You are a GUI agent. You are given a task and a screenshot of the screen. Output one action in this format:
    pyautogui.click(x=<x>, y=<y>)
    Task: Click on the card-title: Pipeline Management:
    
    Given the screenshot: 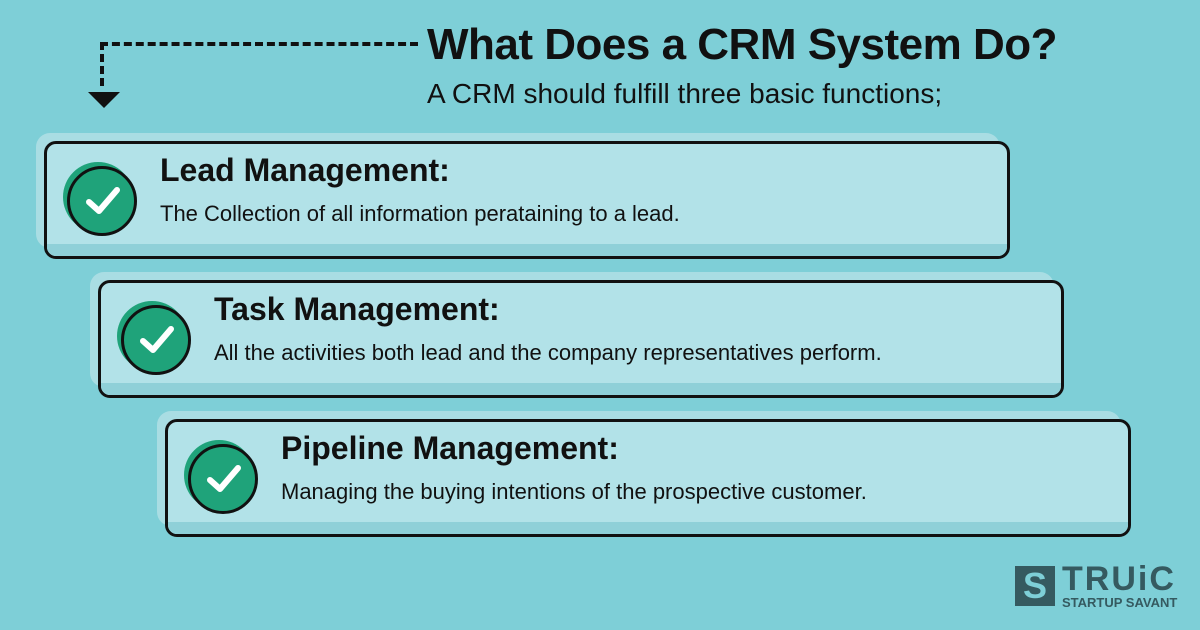 What is the action you would take?
    pyautogui.click(x=450, y=448)
    